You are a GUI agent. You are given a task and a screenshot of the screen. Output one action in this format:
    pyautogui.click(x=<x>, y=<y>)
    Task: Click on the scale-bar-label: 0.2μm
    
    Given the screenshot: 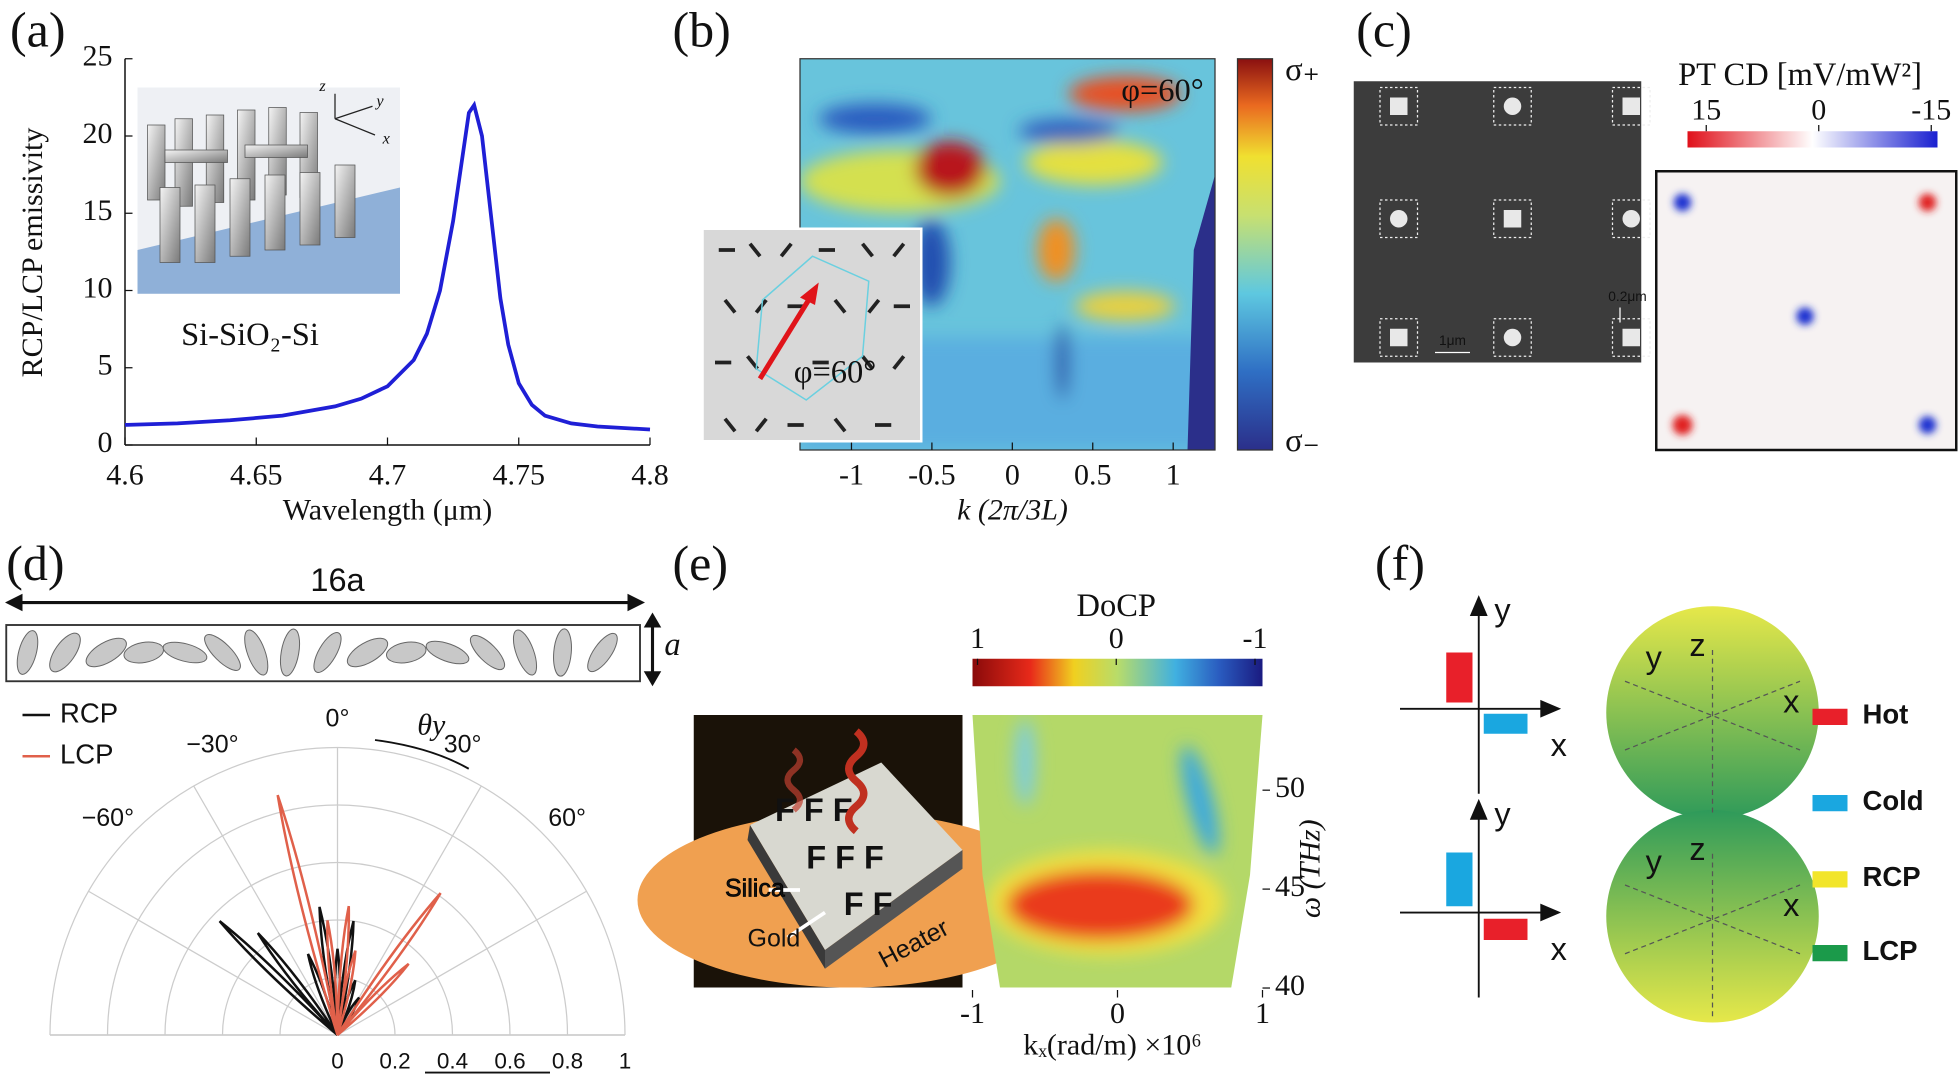 What is the action you would take?
    pyautogui.click(x=1627, y=296)
    